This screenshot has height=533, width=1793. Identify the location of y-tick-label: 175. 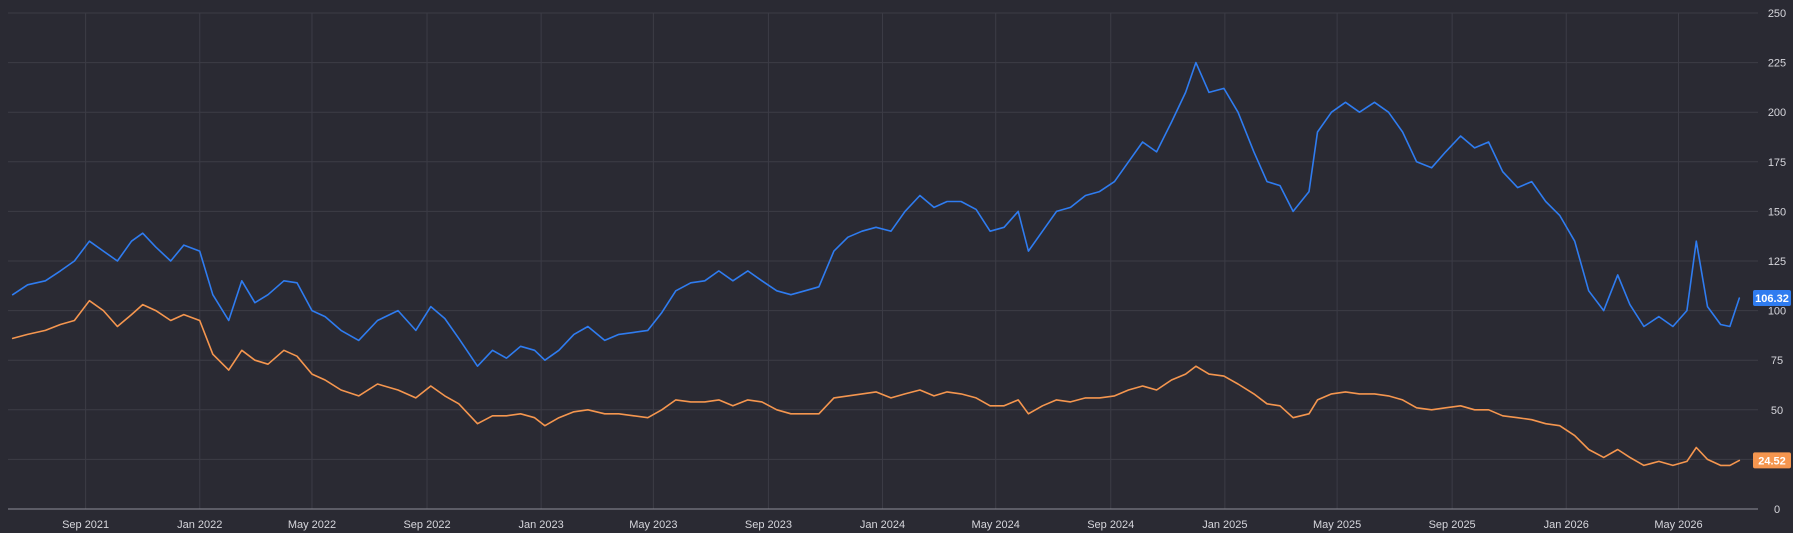
(1777, 163).